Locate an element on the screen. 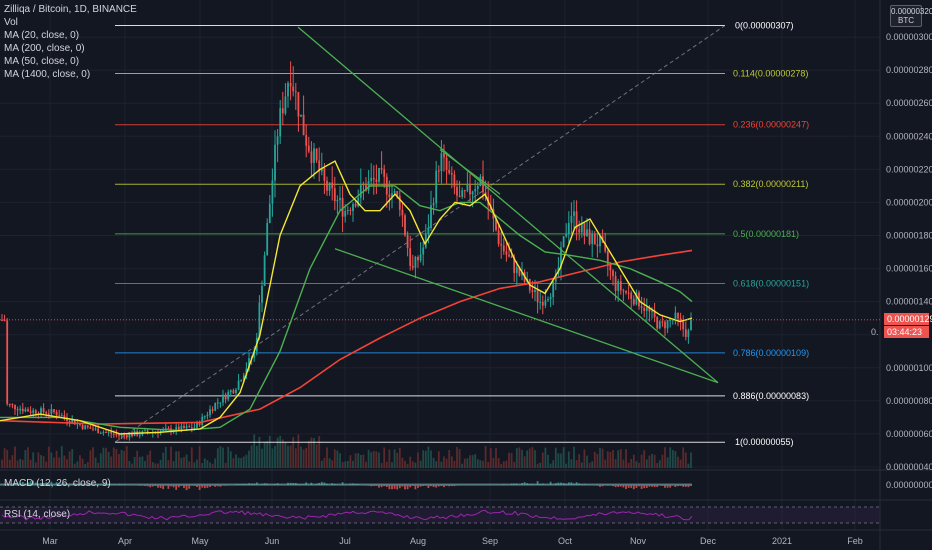 This screenshot has width=932, height=550. fib-label-0.886: 0.886(0.00000083) is located at coordinates (771, 396).